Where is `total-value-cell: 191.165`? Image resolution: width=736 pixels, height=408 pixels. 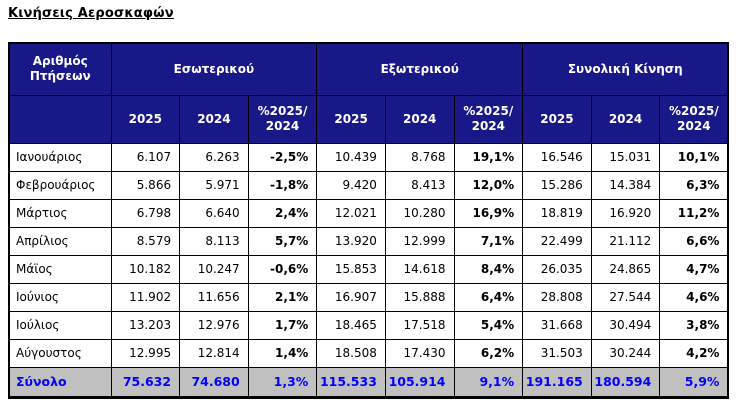 total-value-cell: 191.165 is located at coordinates (557, 382).